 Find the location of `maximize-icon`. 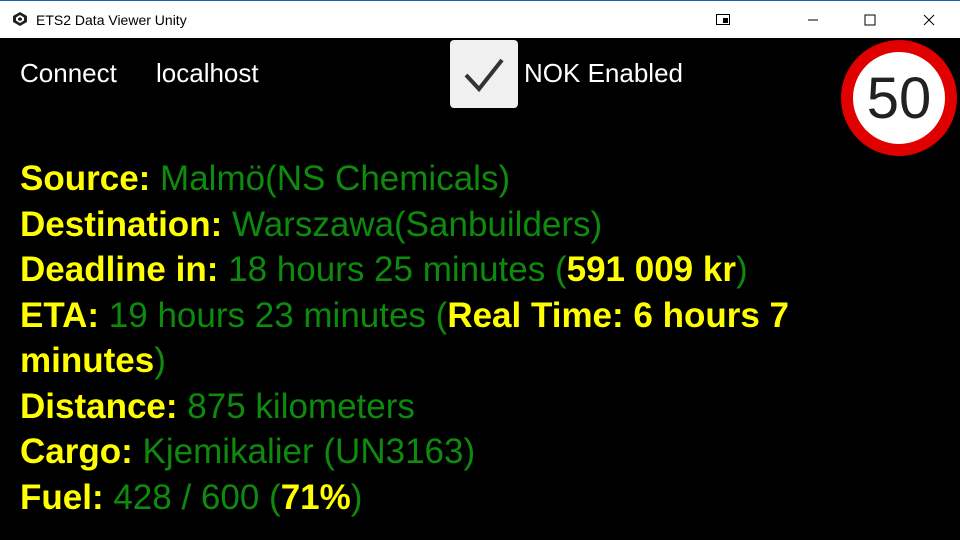

maximize-icon is located at coordinates (870, 19).